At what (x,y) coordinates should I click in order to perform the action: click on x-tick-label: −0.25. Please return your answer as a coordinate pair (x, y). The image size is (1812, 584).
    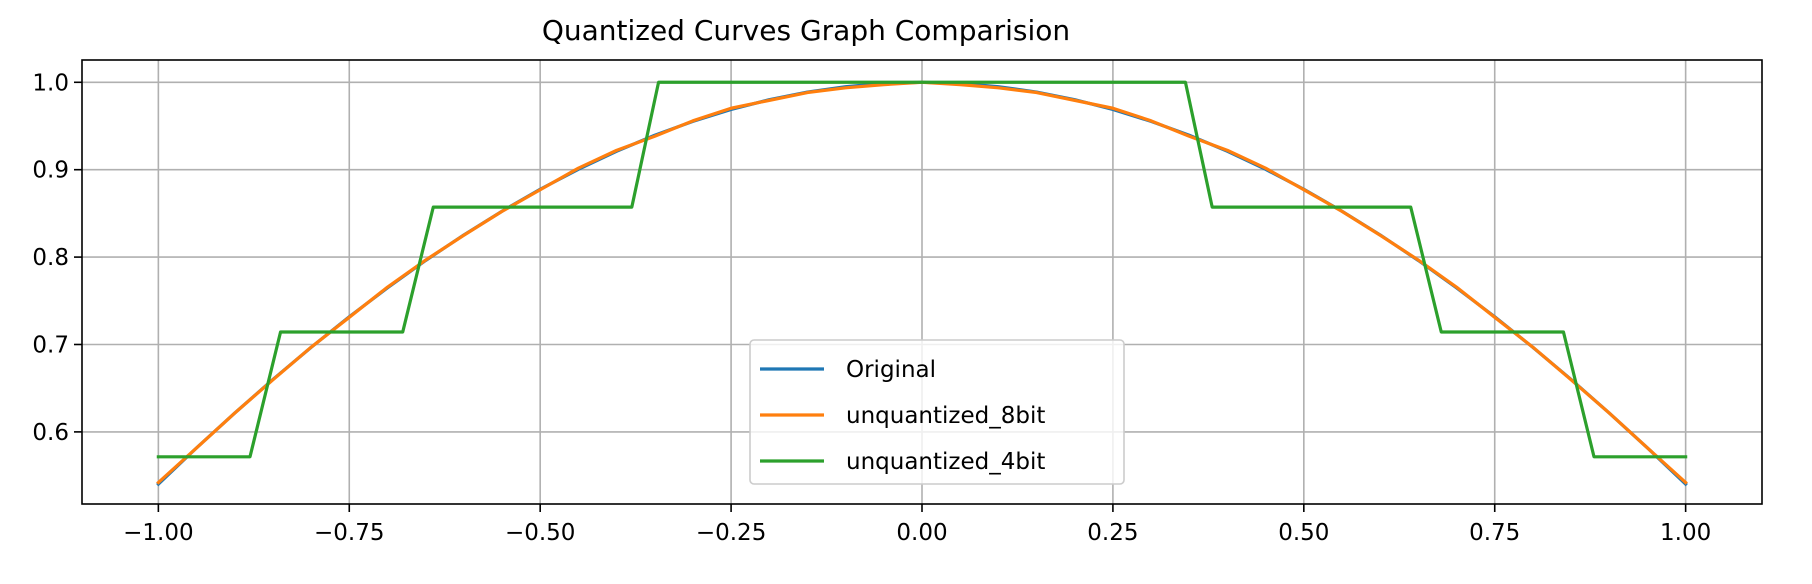
    Looking at the image, I should click on (731, 533).